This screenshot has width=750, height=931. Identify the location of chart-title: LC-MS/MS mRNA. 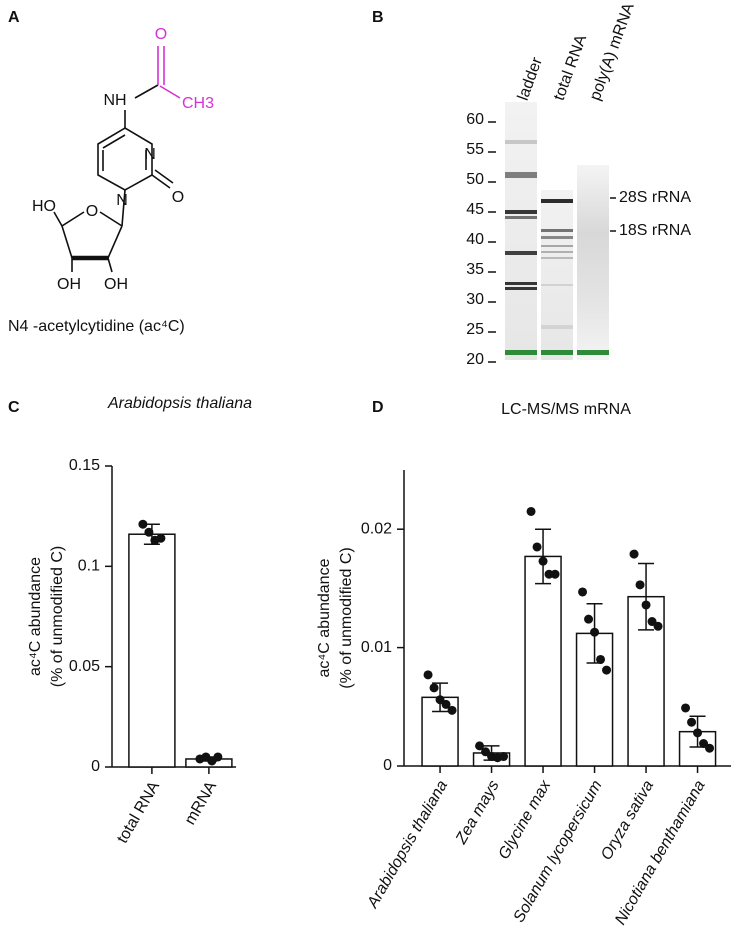
(566, 409).